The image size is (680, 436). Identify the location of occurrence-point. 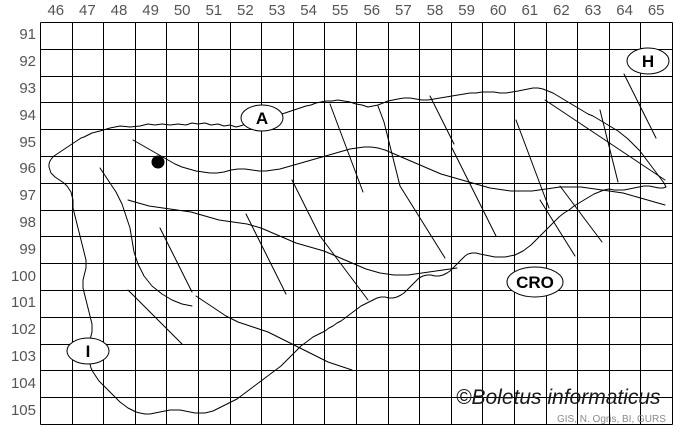
(158, 162).